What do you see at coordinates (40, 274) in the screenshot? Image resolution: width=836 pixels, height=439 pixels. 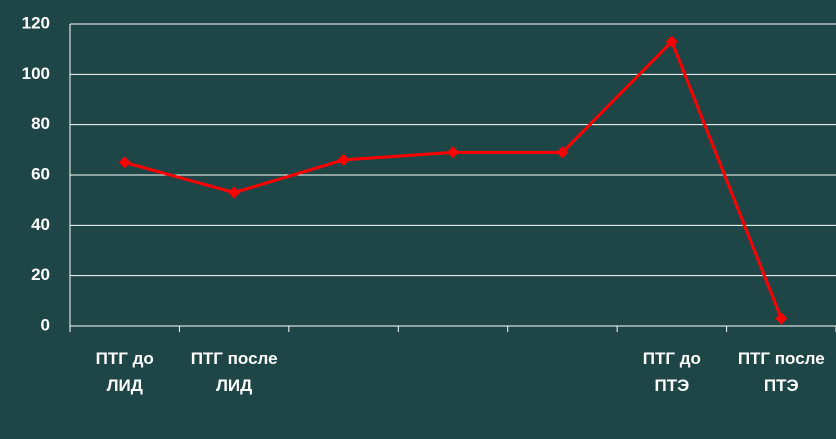 I see `y-tick-label: 20` at bounding box center [40, 274].